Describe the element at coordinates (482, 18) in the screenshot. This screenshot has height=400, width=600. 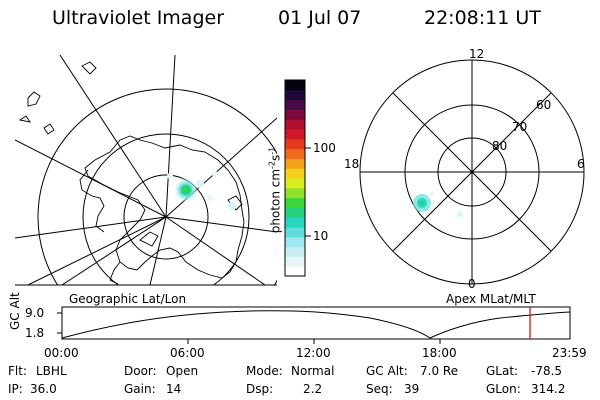
I see `observation-time: 22:08:11 UT` at that location.